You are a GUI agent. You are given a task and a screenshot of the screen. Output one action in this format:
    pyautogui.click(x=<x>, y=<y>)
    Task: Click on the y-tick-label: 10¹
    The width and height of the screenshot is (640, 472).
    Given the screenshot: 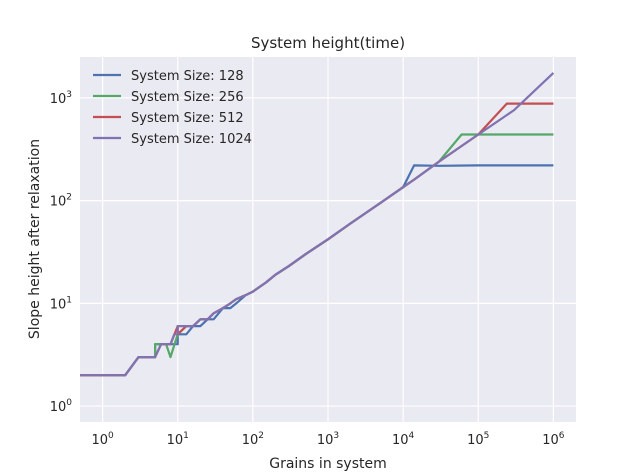 What is the action you would take?
    pyautogui.click(x=61, y=303)
    